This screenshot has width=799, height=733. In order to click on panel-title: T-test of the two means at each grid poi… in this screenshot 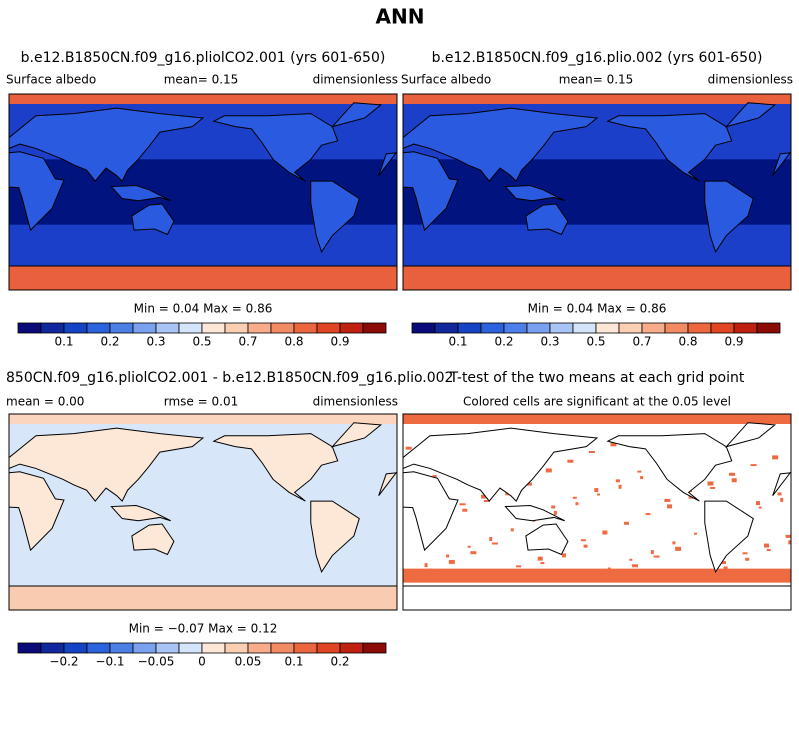, I will do `click(597, 378)`.